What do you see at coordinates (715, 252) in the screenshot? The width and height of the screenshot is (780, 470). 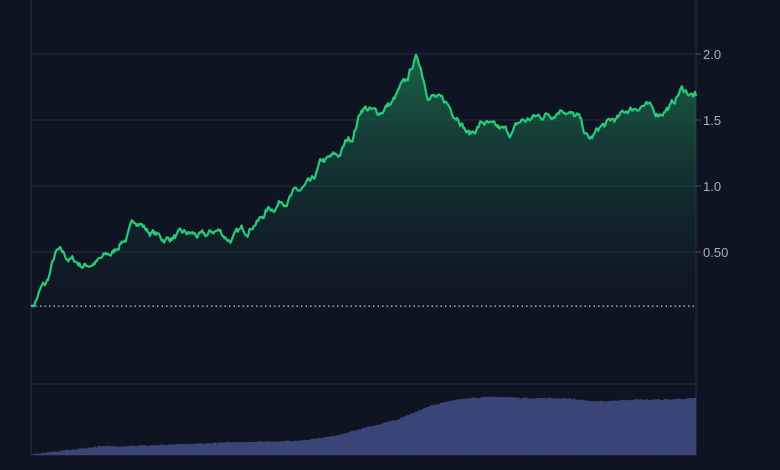 I see `y-tick-label: 0.50` at bounding box center [715, 252].